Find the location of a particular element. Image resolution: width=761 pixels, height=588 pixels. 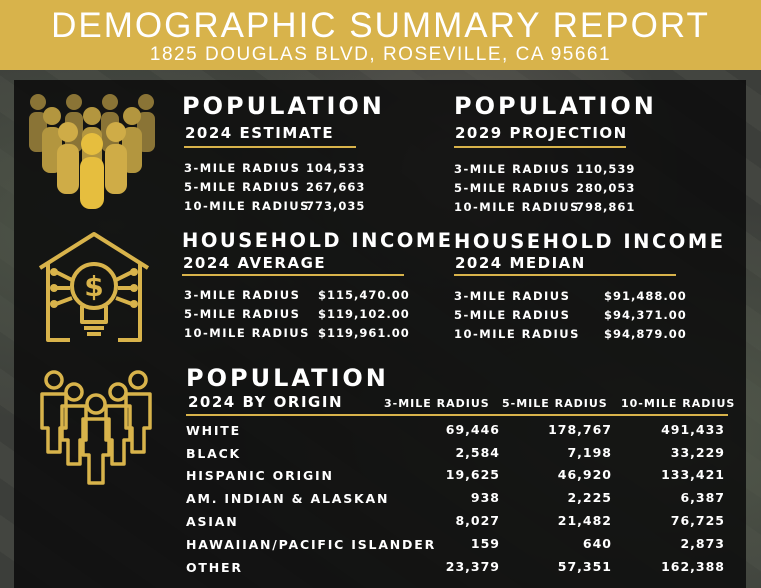

income-average-title: HOUSEHOLD INCOME is located at coordinates (318, 240).